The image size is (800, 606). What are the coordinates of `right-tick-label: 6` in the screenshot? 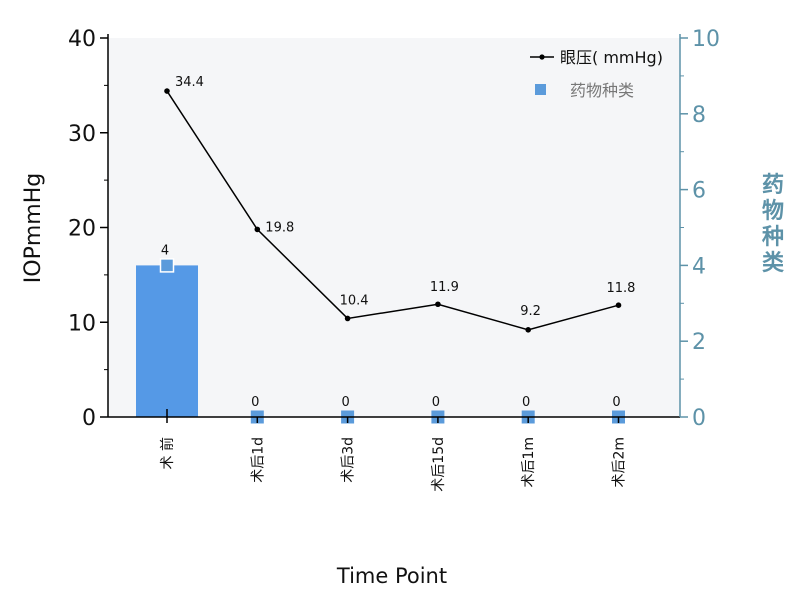 It's located at (699, 191).